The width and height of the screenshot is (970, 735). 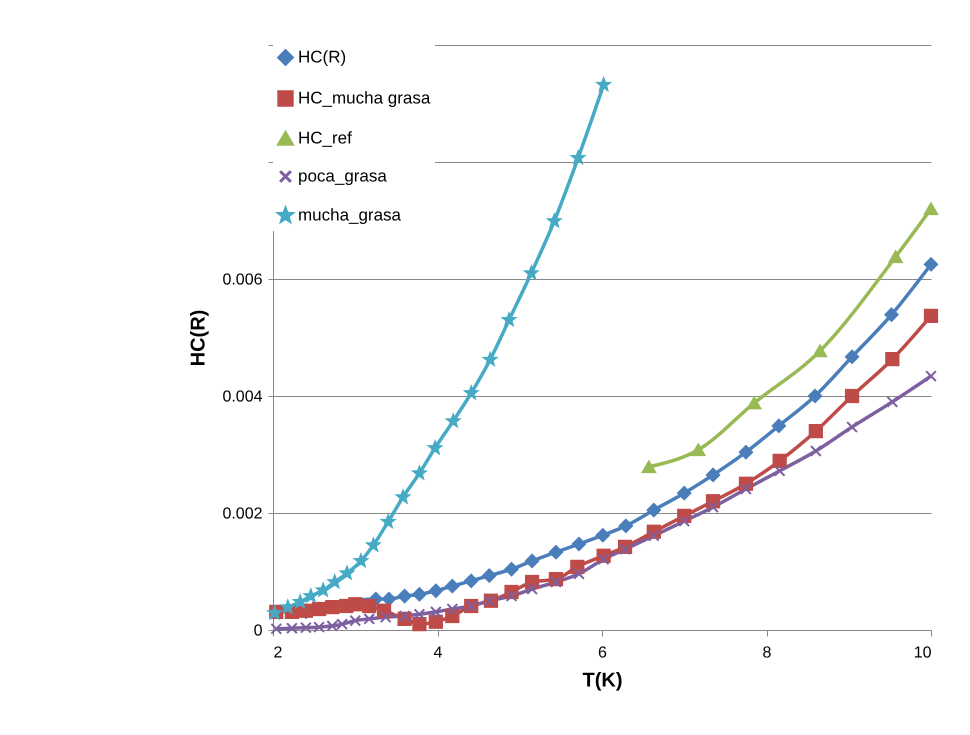 What do you see at coordinates (258, 631) in the screenshot?
I see `y-tick-label: 0` at bounding box center [258, 631].